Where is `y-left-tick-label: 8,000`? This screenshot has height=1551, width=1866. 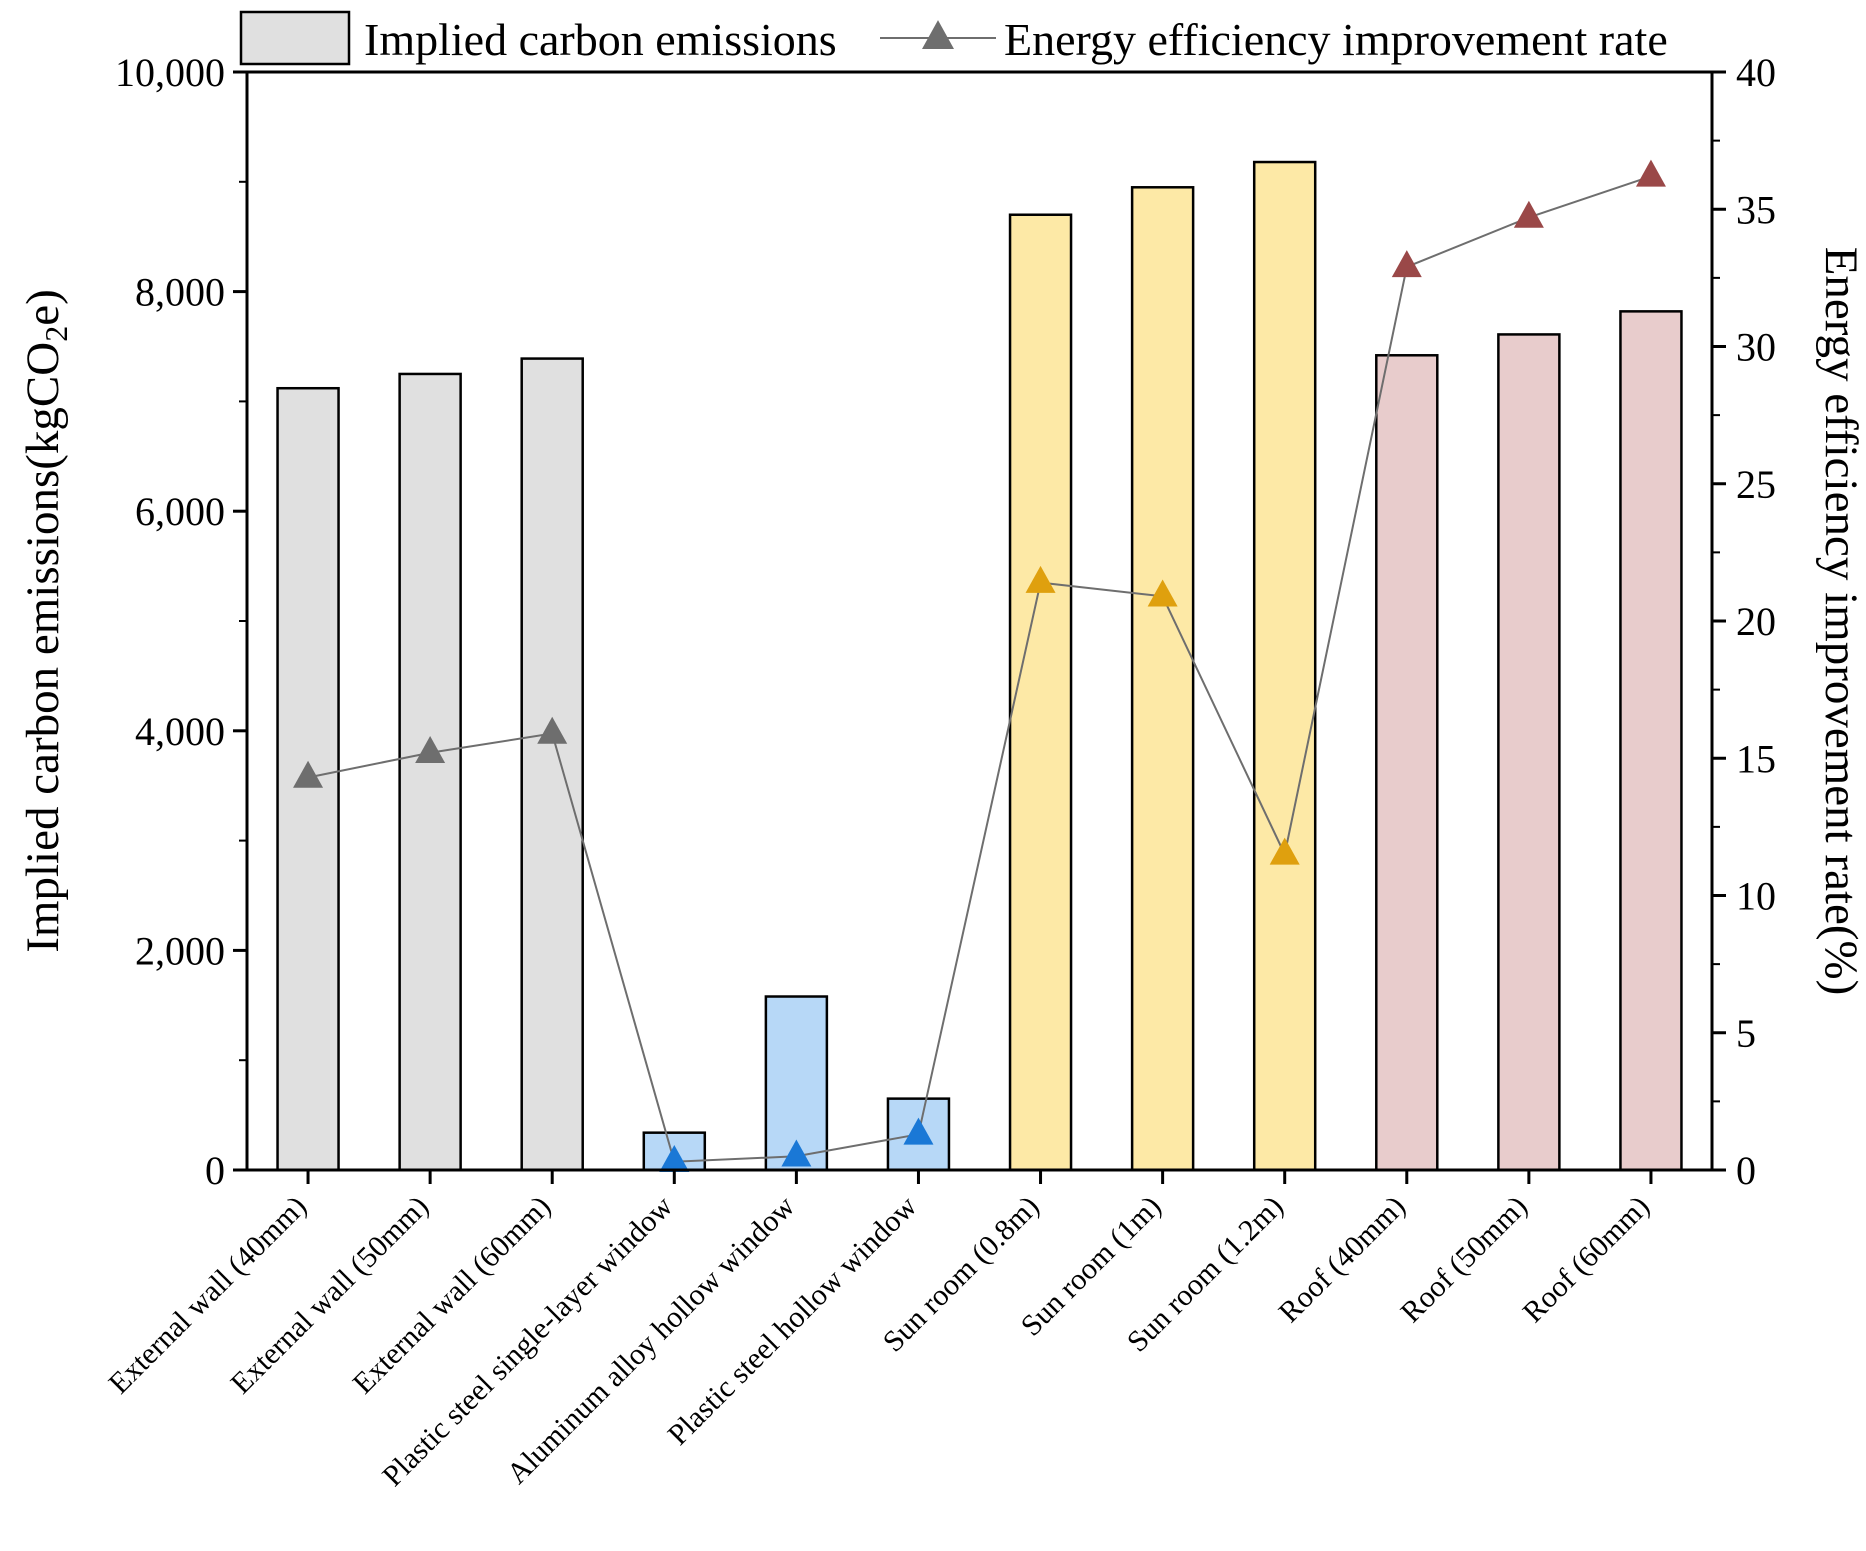
y-left-tick-label: 8,000 is located at coordinates (180, 292).